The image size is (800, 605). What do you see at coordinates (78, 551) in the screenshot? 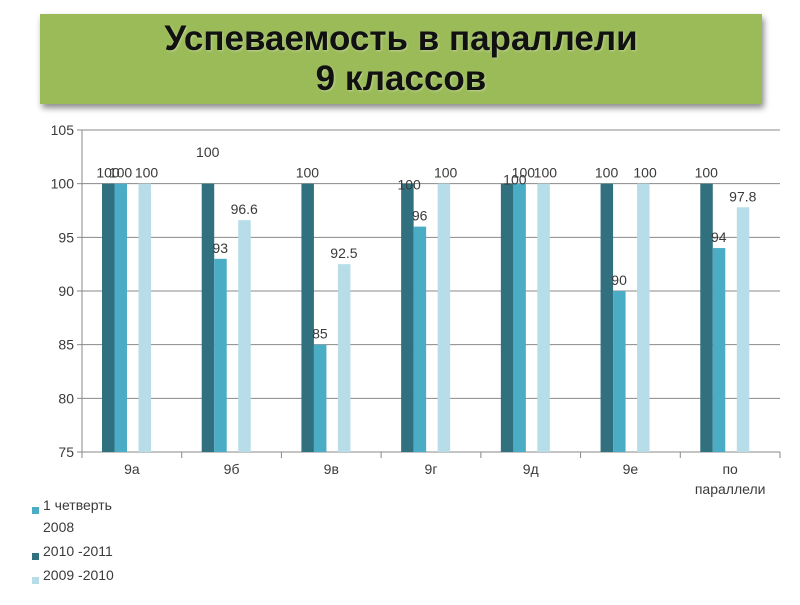
I see `legend-label: 2010 -2011` at bounding box center [78, 551].